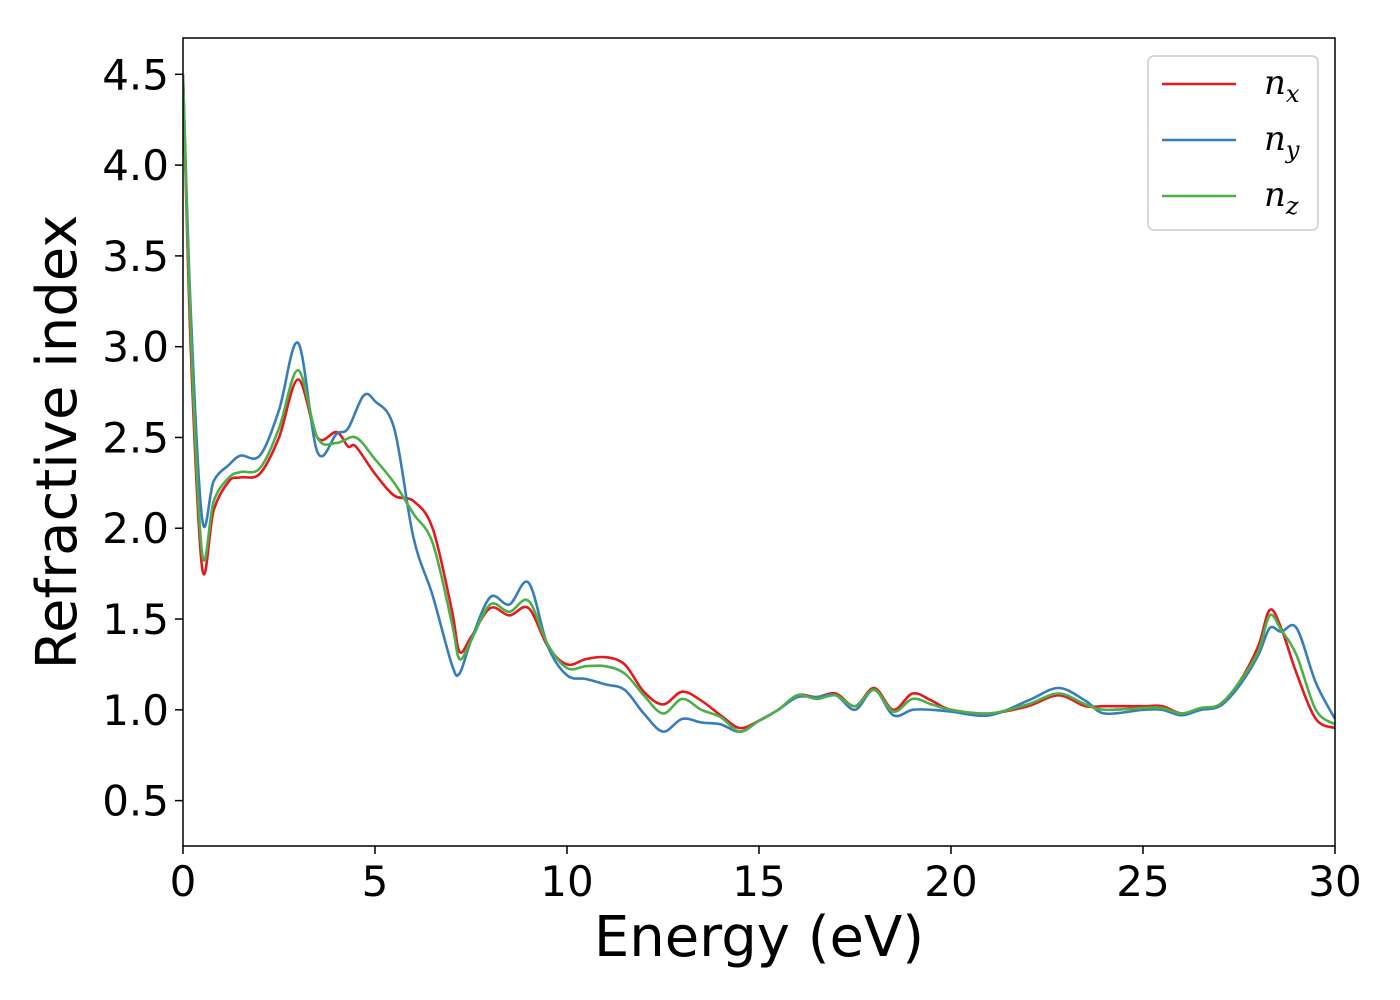  I want to click on legend-box, so click(1233, 143).